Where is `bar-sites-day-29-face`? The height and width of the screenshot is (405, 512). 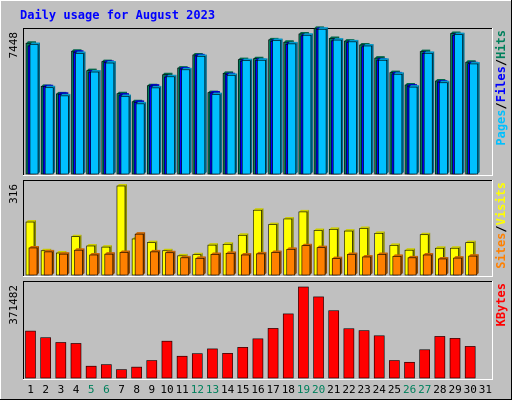
bar-sites-day-29-face is located at coordinates (457, 266).